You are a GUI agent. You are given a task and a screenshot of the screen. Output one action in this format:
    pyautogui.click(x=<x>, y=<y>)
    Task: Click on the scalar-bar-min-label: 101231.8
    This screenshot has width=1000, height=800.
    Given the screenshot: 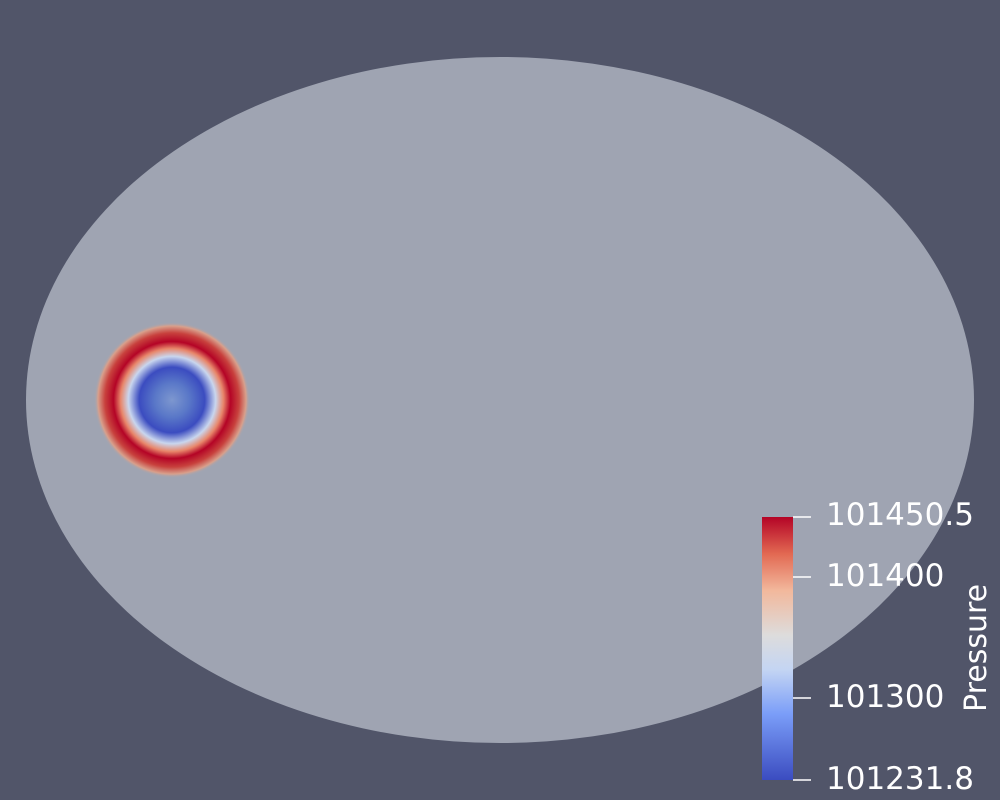 What is the action you would take?
    pyautogui.click(x=900, y=779)
    